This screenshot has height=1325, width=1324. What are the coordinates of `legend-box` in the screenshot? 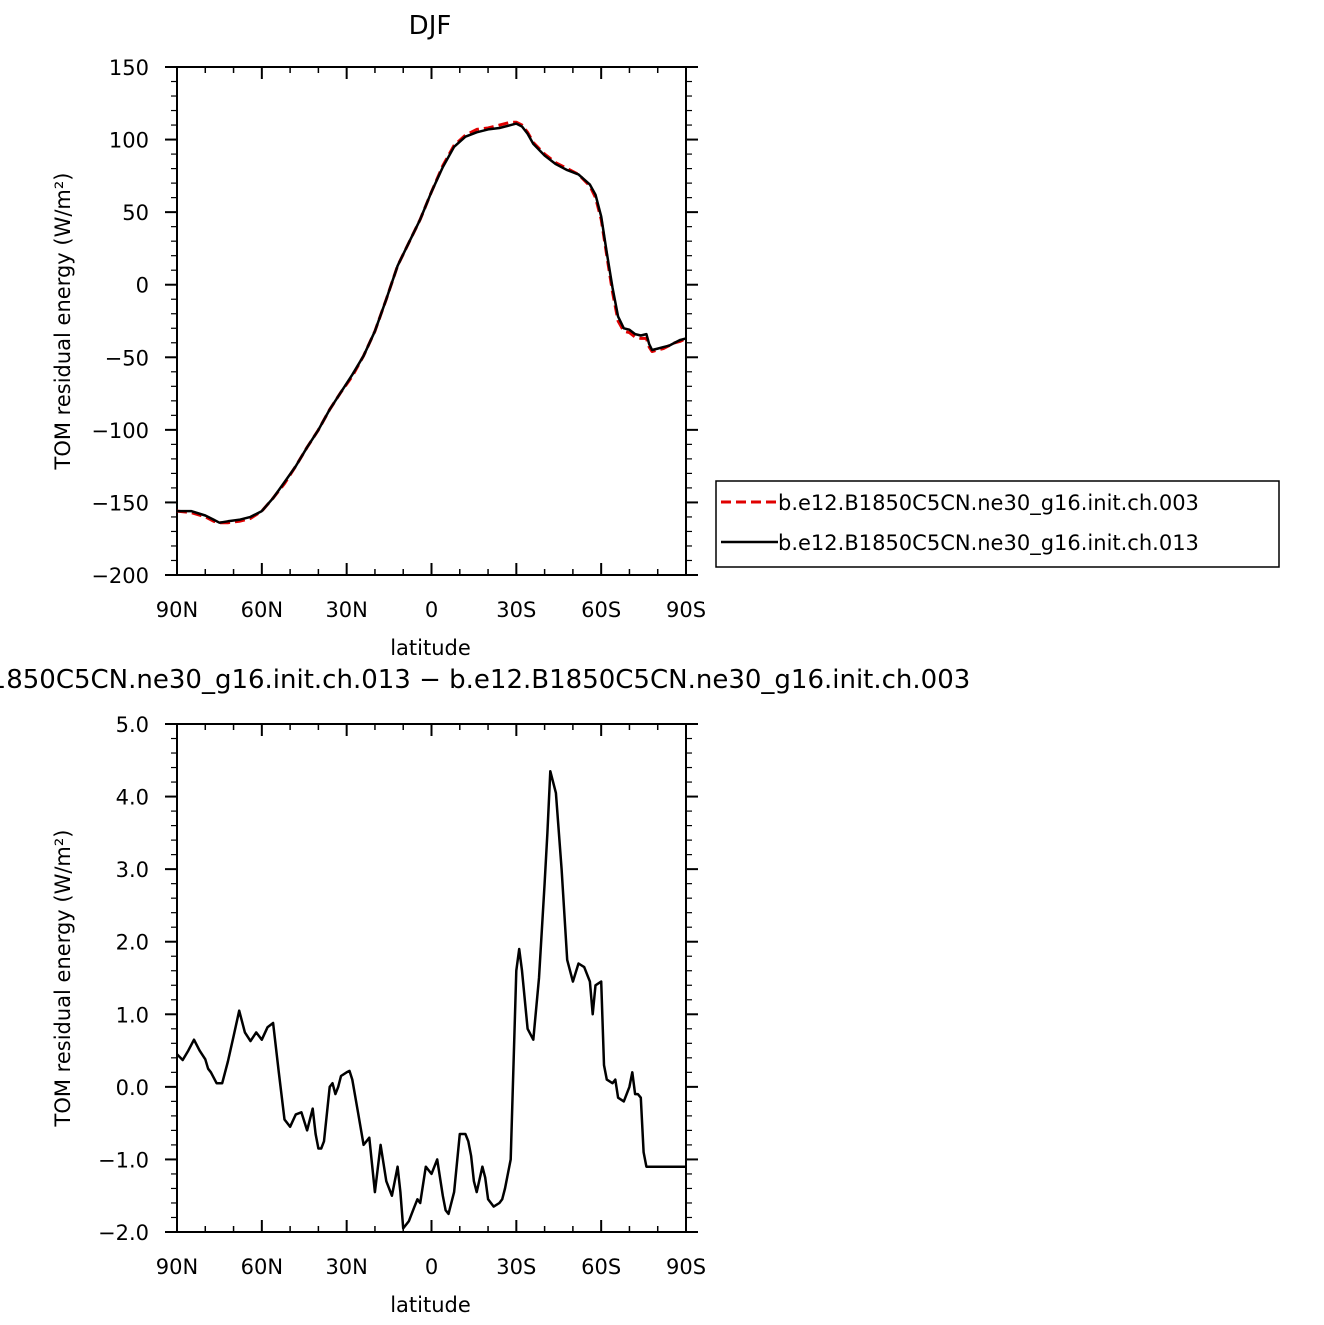 It's located at (997, 524).